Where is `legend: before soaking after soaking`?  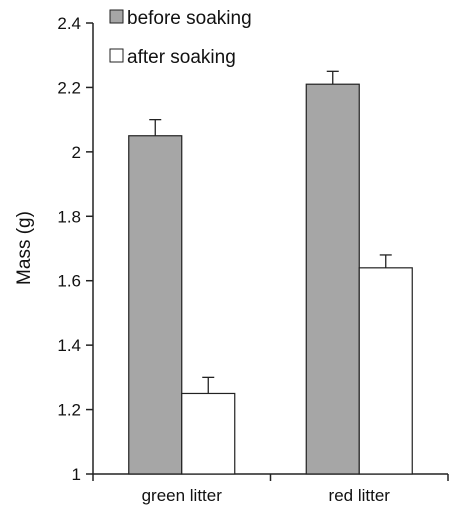
legend: before soaking after soaking is located at coordinates (180, 38).